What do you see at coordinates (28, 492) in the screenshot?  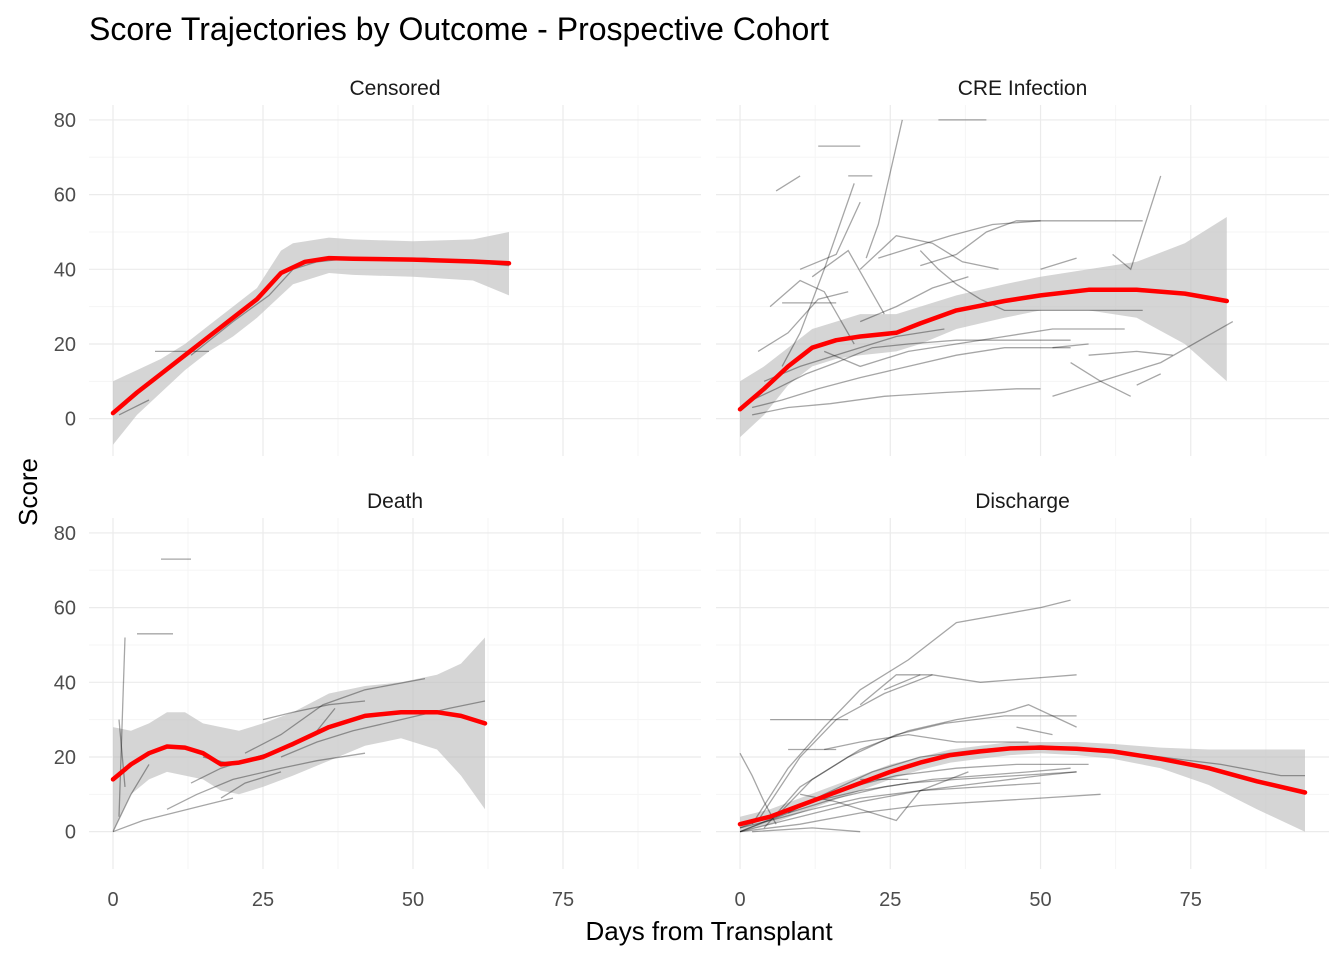 I see `y-axis-title: Score` at bounding box center [28, 492].